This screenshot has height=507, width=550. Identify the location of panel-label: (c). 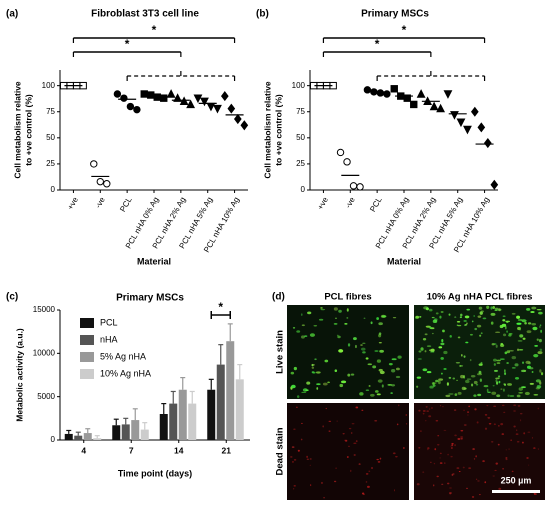
(12, 297).